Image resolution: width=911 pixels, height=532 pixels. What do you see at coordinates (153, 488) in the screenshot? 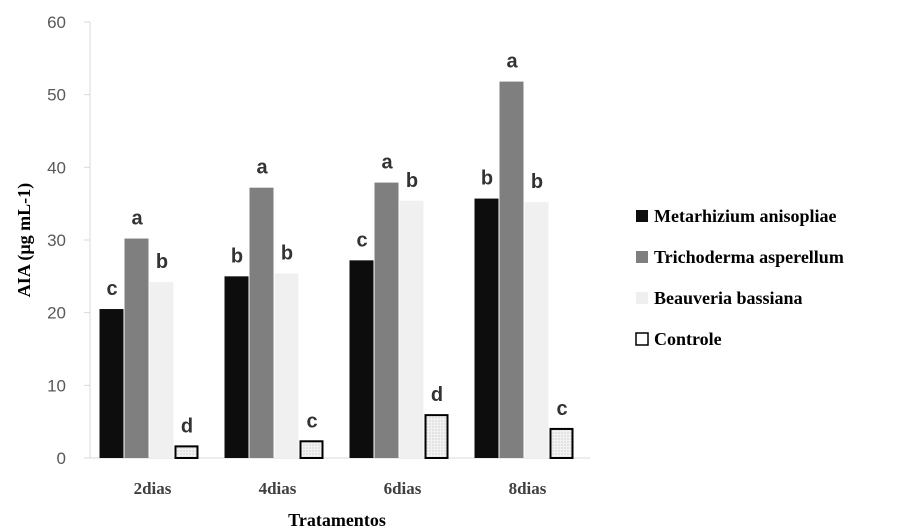
I see `x-tick-label: 2dias` at bounding box center [153, 488].